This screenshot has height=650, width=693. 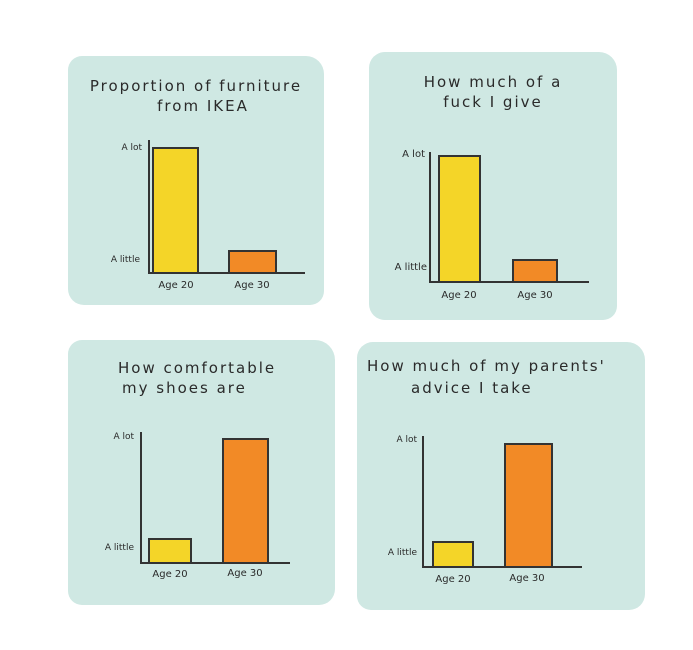 I want to click on title-line-2: fuck I give, so click(x=493, y=102).